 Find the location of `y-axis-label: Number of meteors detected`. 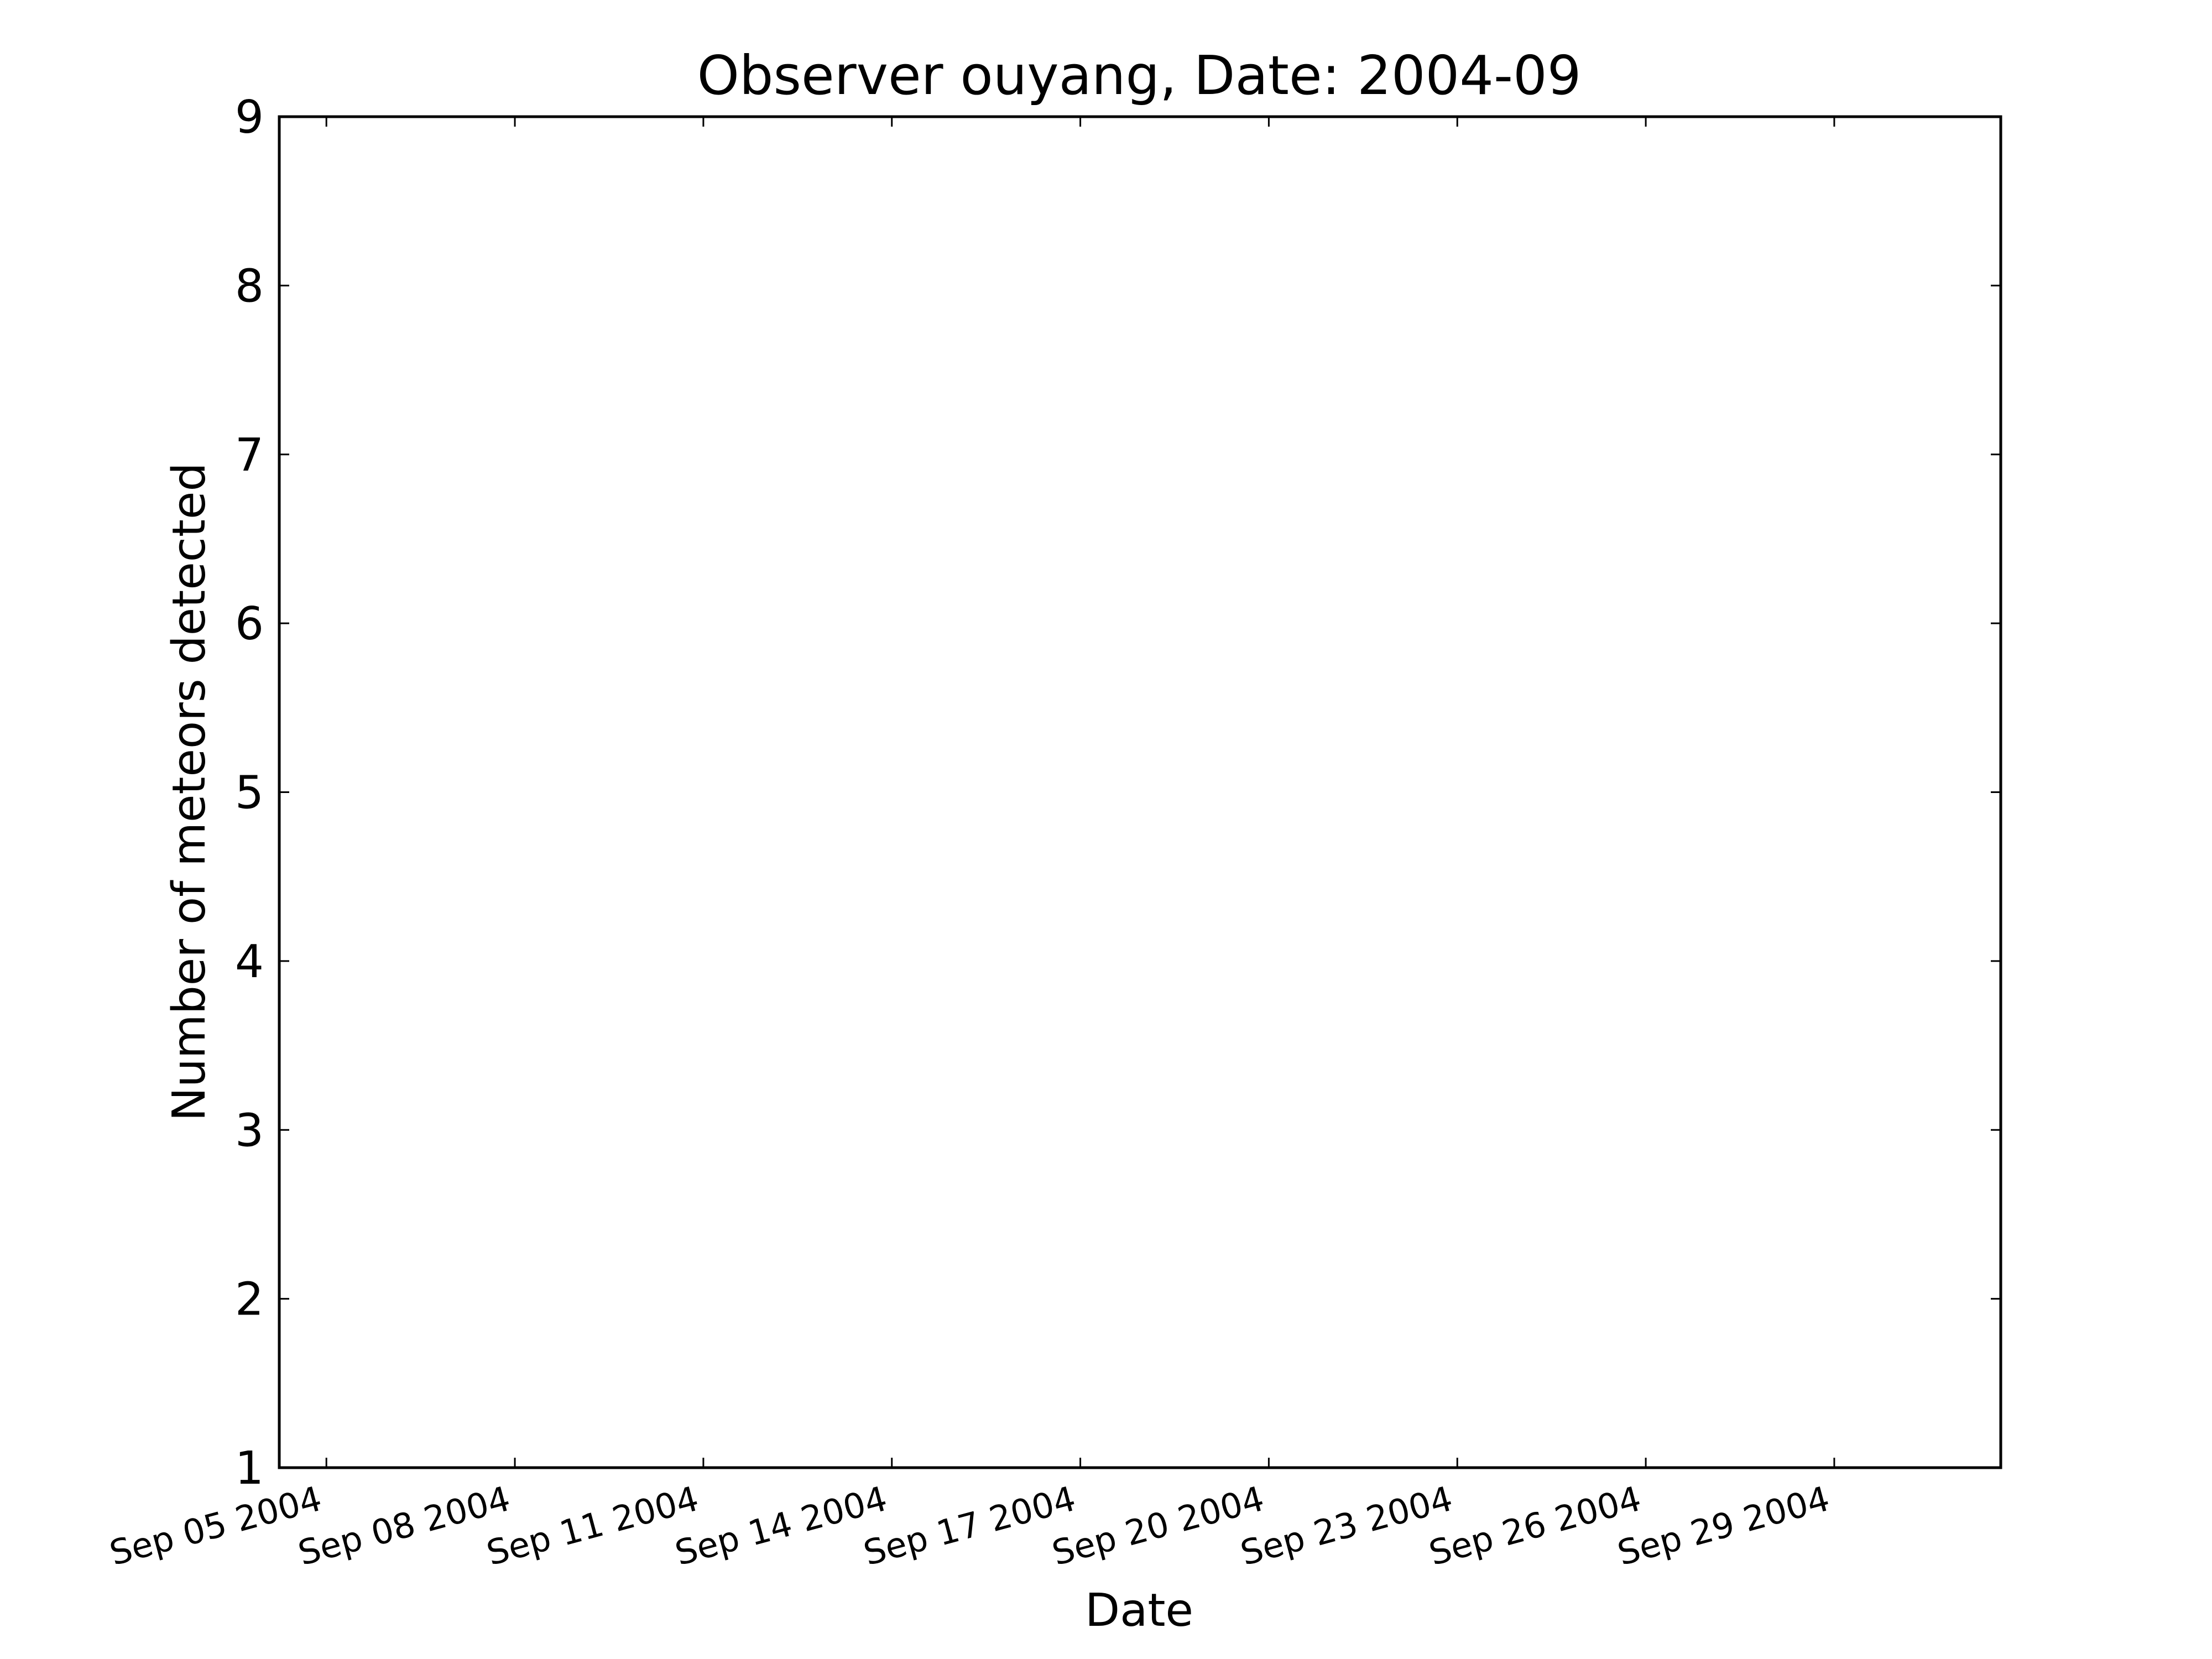

y-axis-label: Number of meteors detected is located at coordinates (190, 791).